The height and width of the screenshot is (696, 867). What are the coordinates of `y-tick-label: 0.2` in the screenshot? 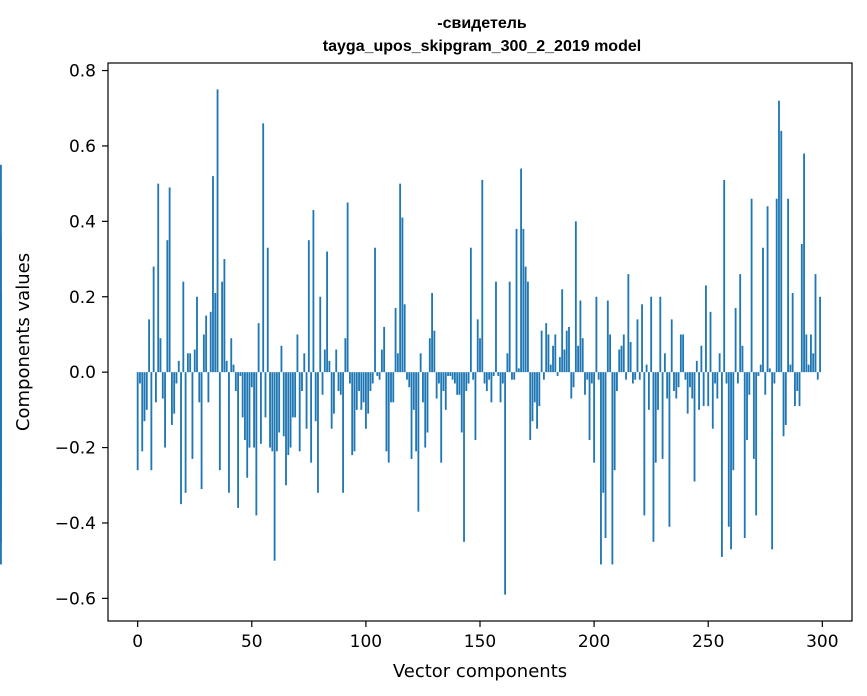 It's located at (82, 298).